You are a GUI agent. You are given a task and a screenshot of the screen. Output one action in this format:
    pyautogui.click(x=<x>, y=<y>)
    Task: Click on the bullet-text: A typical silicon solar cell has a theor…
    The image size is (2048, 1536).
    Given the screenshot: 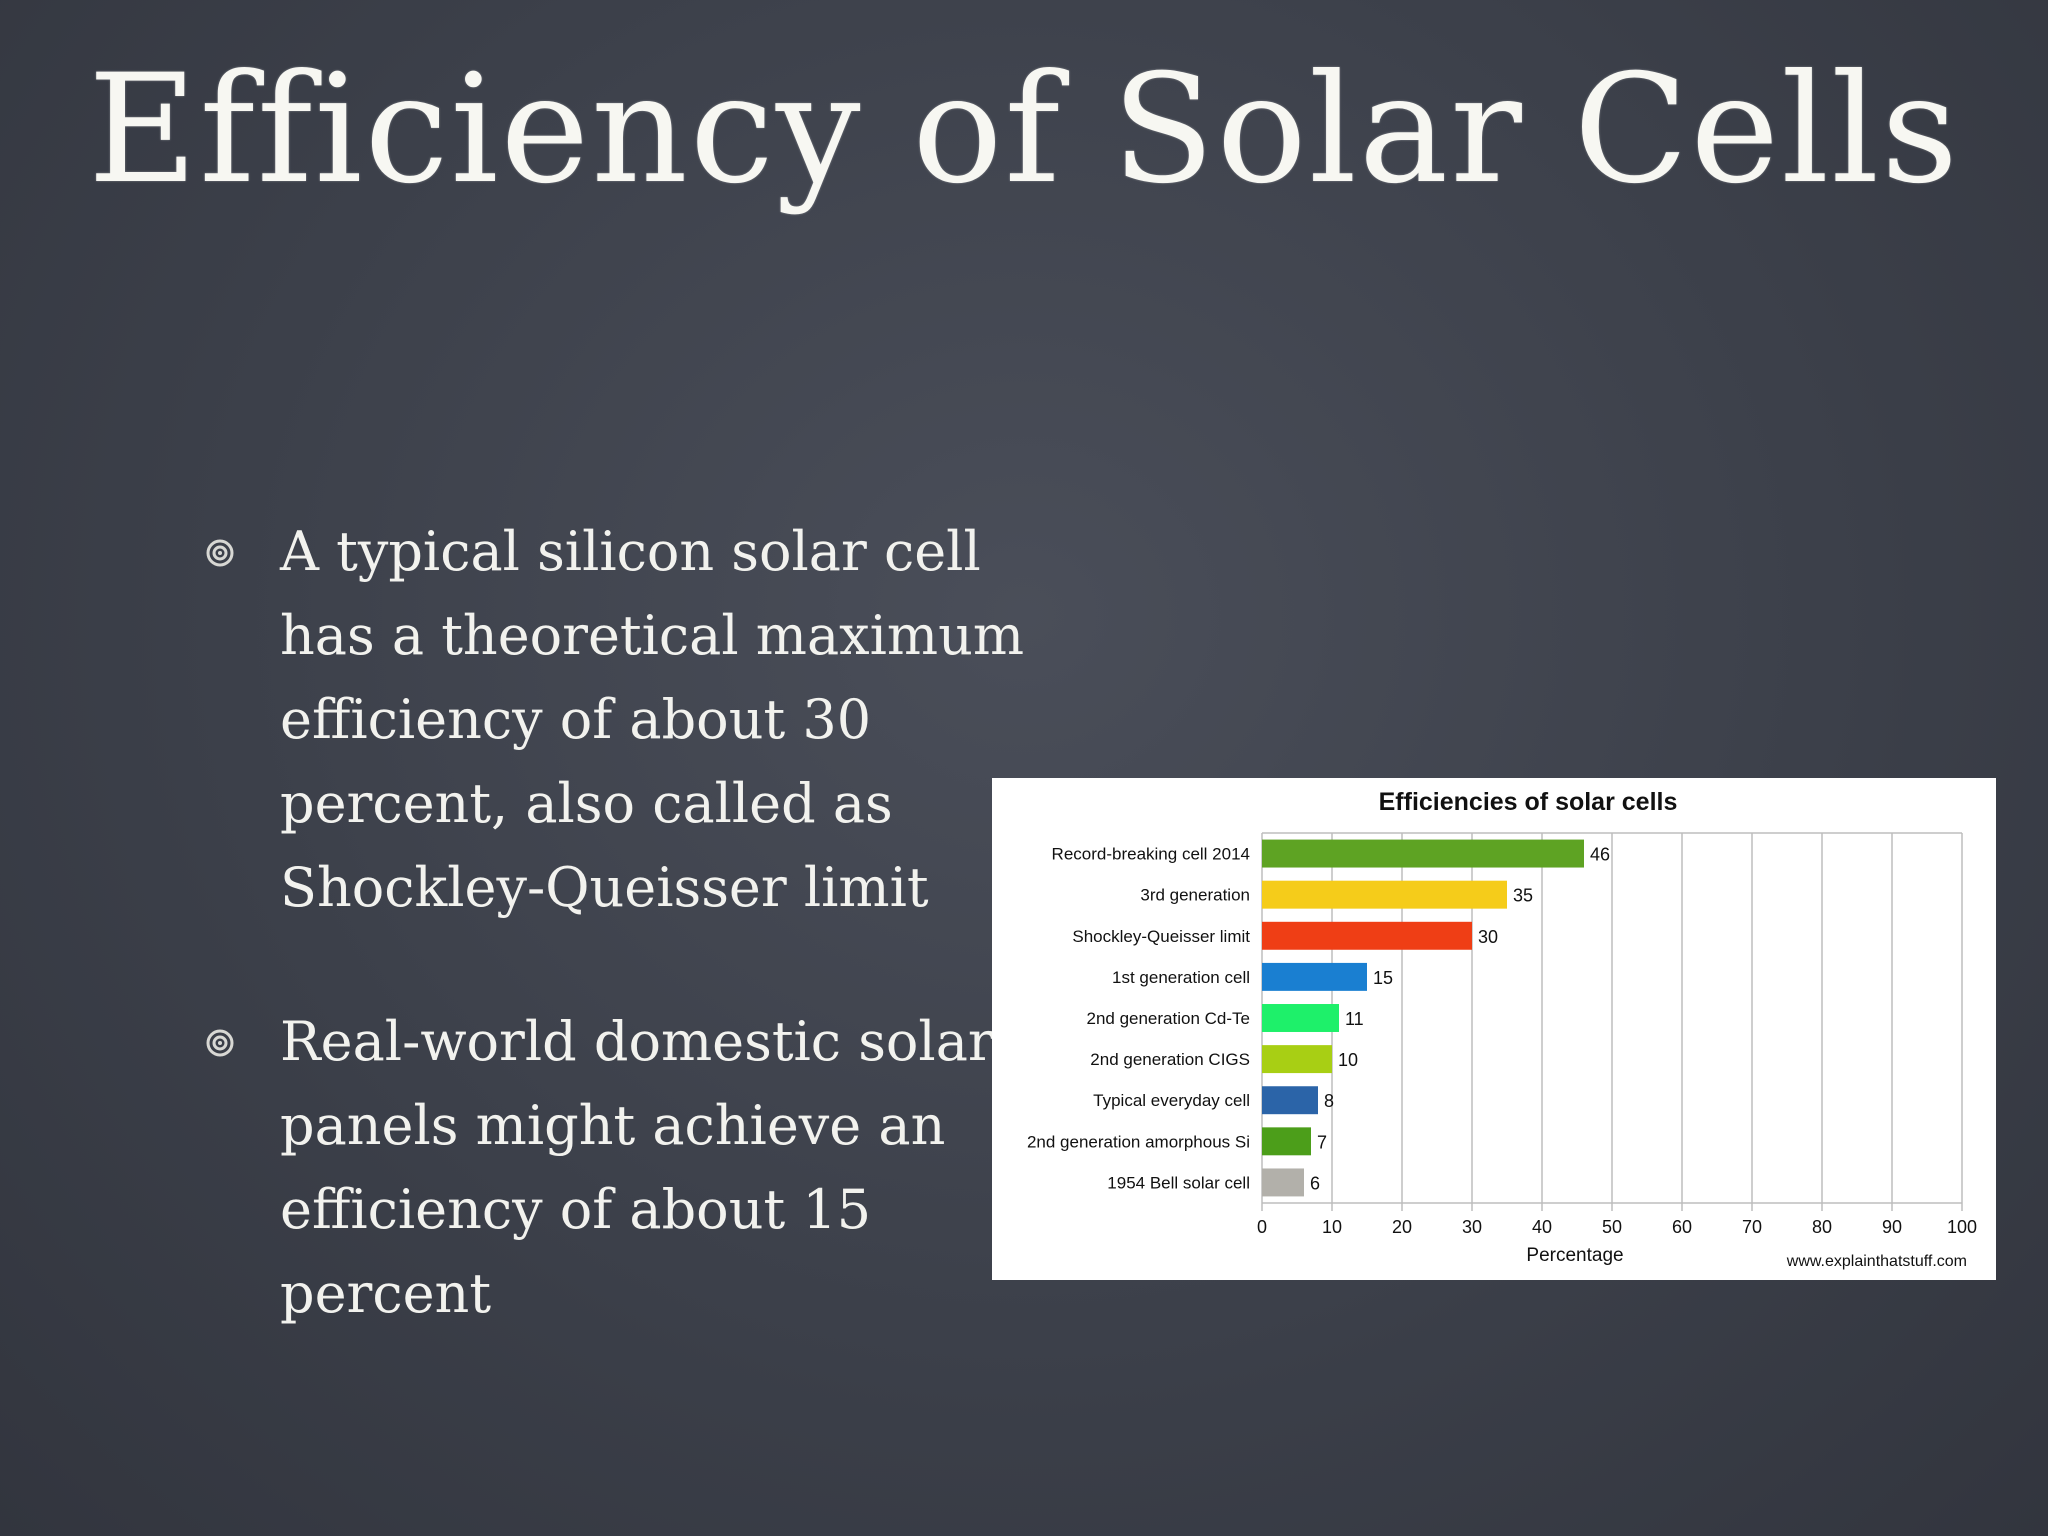 What is the action you would take?
    pyautogui.click(x=652, y=719)
    